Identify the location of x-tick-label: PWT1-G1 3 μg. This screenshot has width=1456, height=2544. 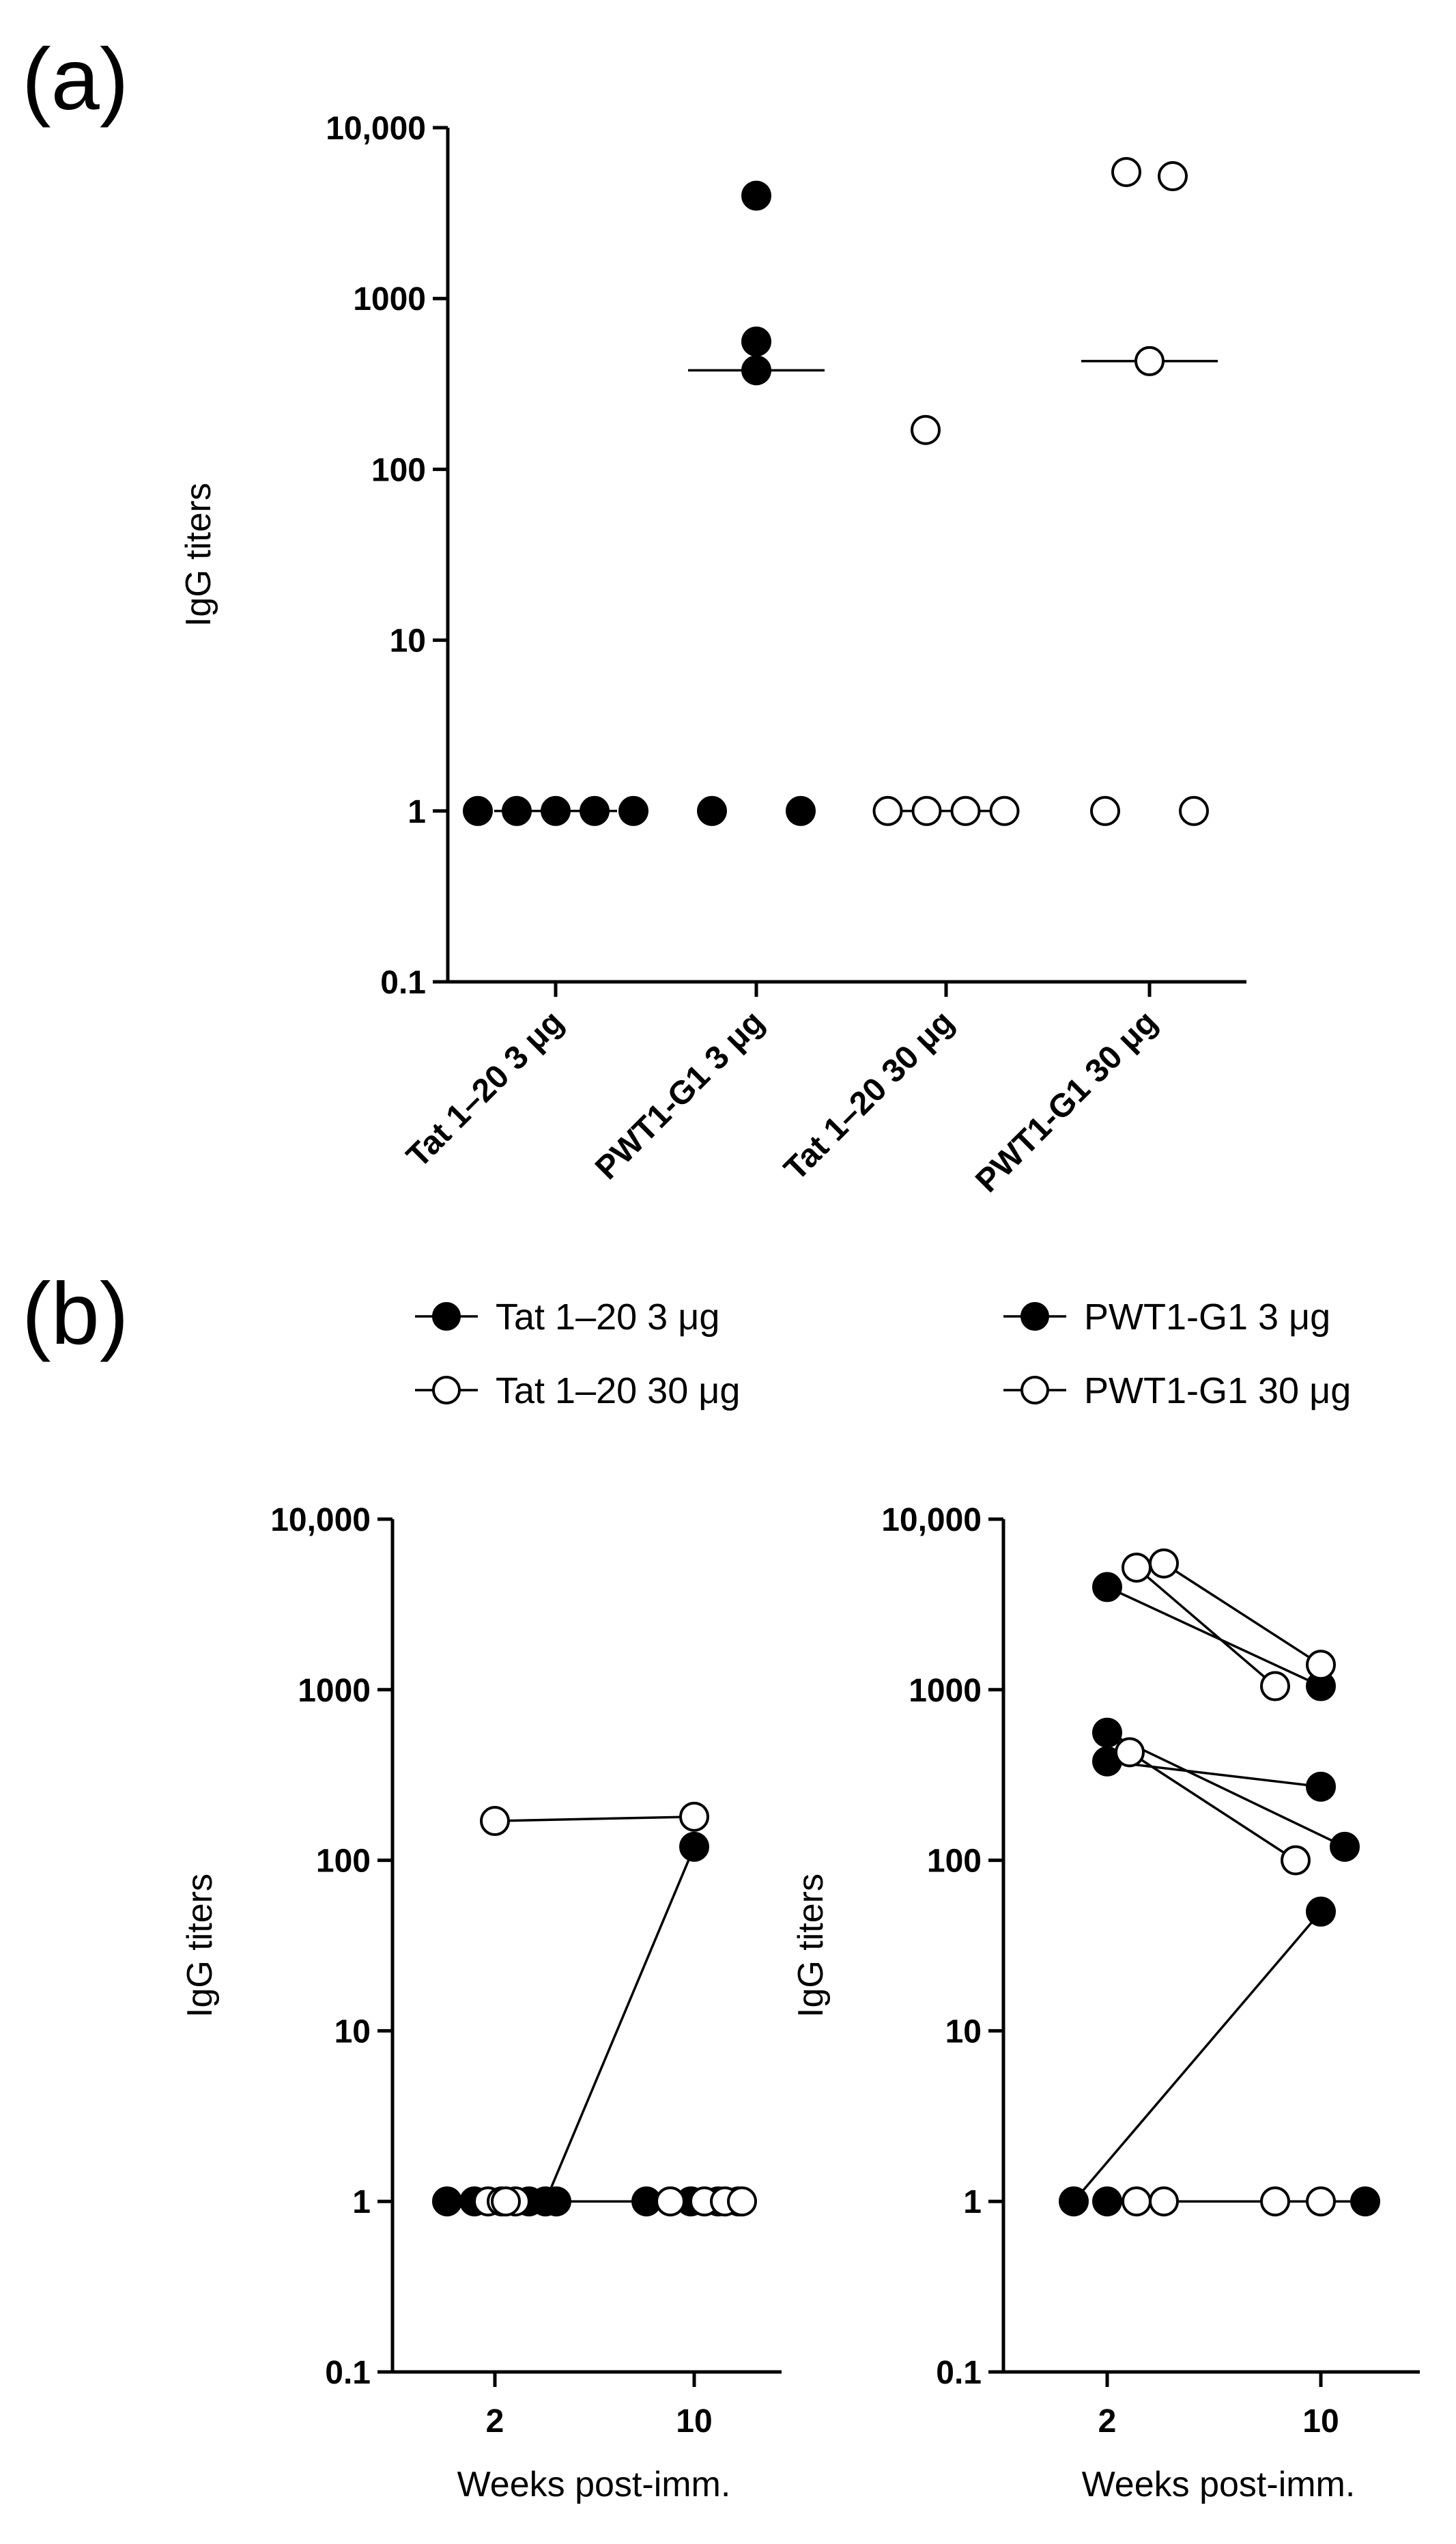
(679, 1095).